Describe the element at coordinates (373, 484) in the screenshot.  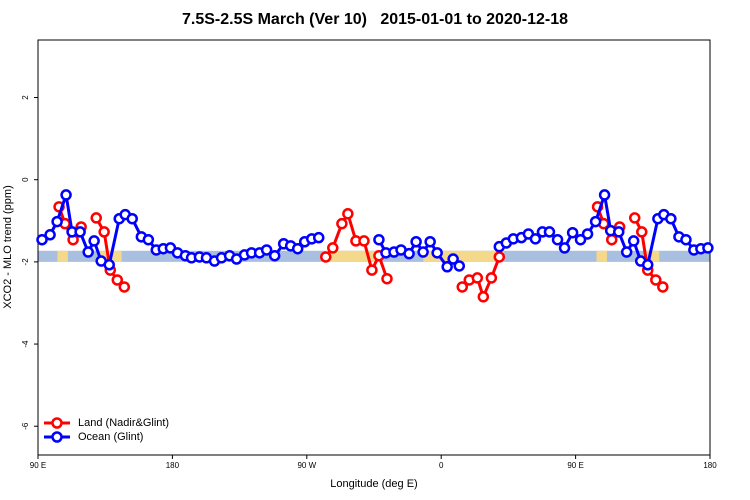
I see `x-axis-label: Longitude (deg E)` at that location.